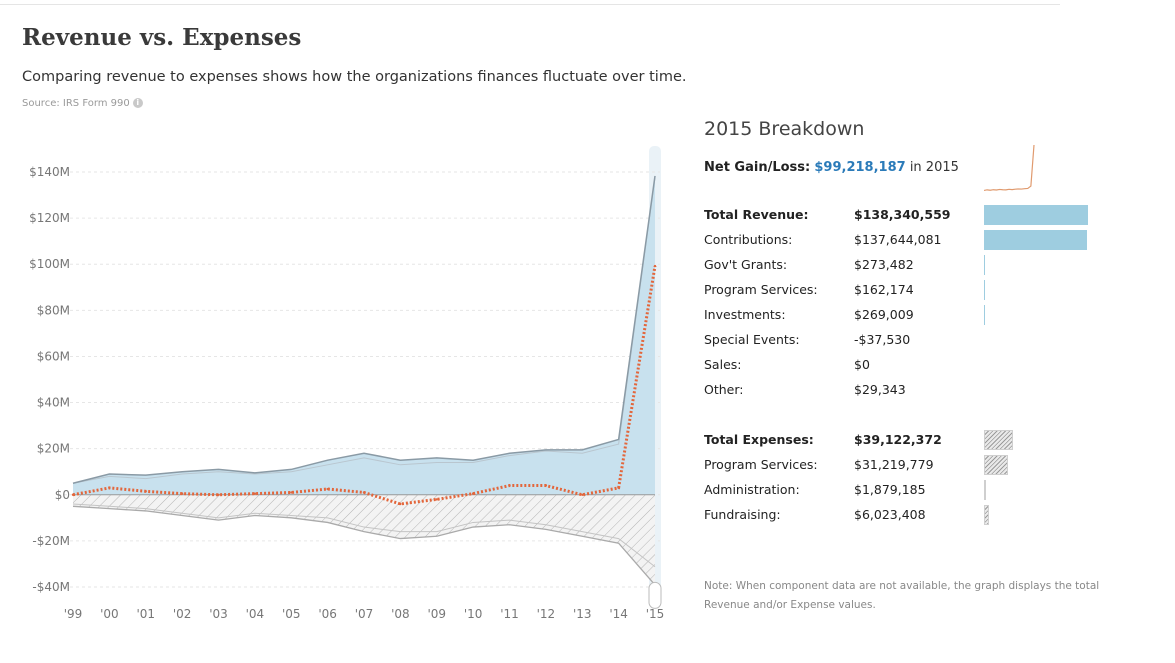  Describe the element at coordinates (530, 4) in the screenshot. I see `top-divider` at that location.